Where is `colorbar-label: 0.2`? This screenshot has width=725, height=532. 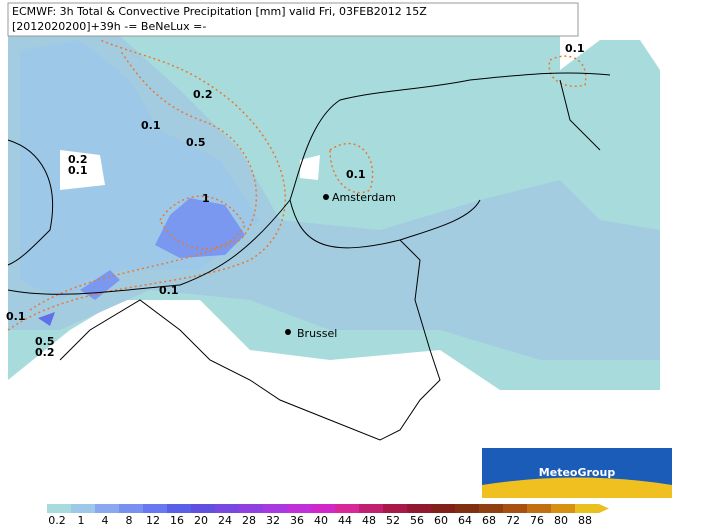 colorbar-label: 0.2 is located at coordinates (57, 520).